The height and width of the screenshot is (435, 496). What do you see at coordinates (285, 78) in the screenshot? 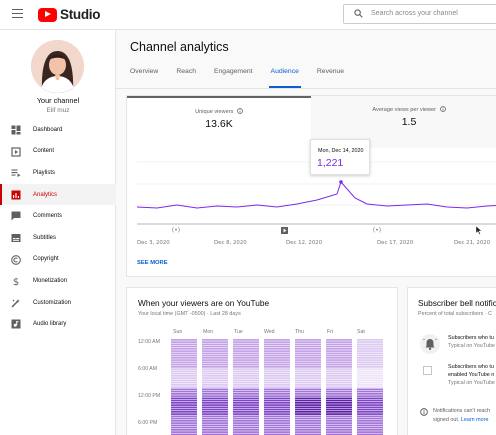
I see `tab-audience: Audience` at bounding box center [285, 78].